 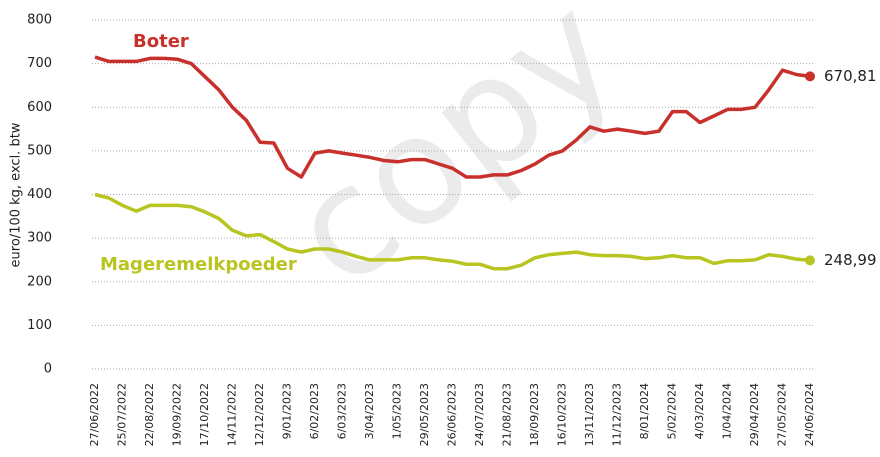 What do you see at coordinates (39, 63) in the screenshot?
I see `y-tick-label: 700` at bounding box center [39, 63].